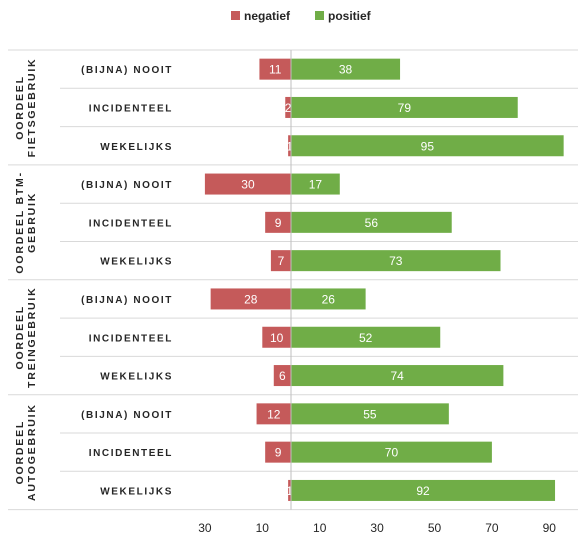 Image resolution: width=578 pixels, height=533 pixels. I want to click on data-label-positief: 17, so click(316, 185).